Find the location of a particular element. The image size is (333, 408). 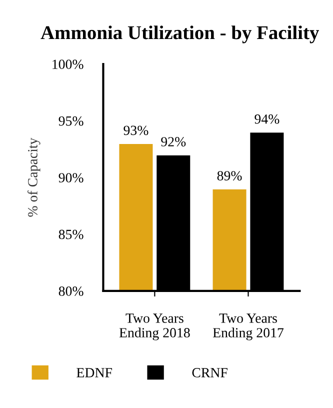

y-axis-title: % of Capacity is located at coordinates (33, 177).